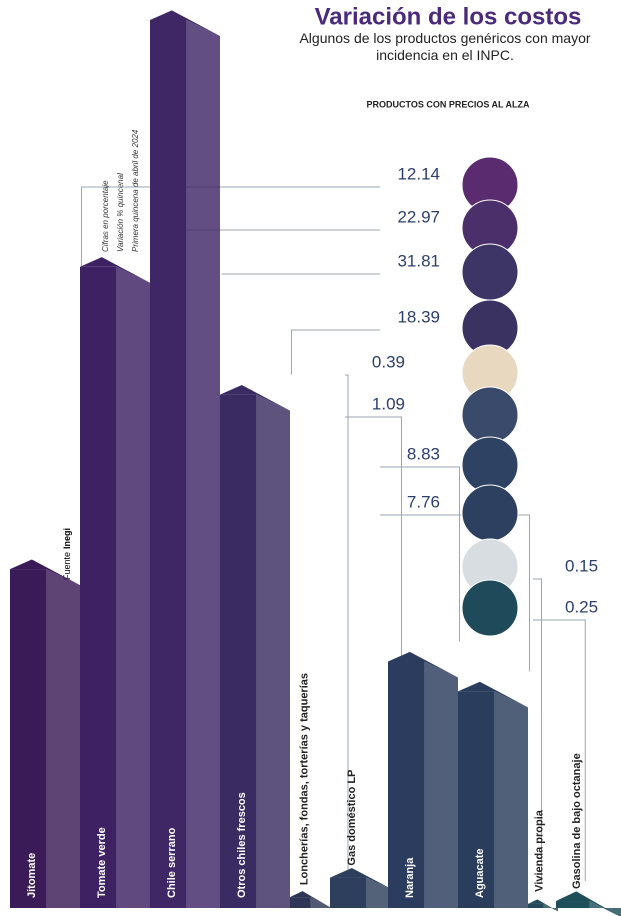 The height and width of the screenshot is (916, 621). Describe the element at coordinates (418, 216) in the screenshot. I see `value-label: 22.97` at that location.